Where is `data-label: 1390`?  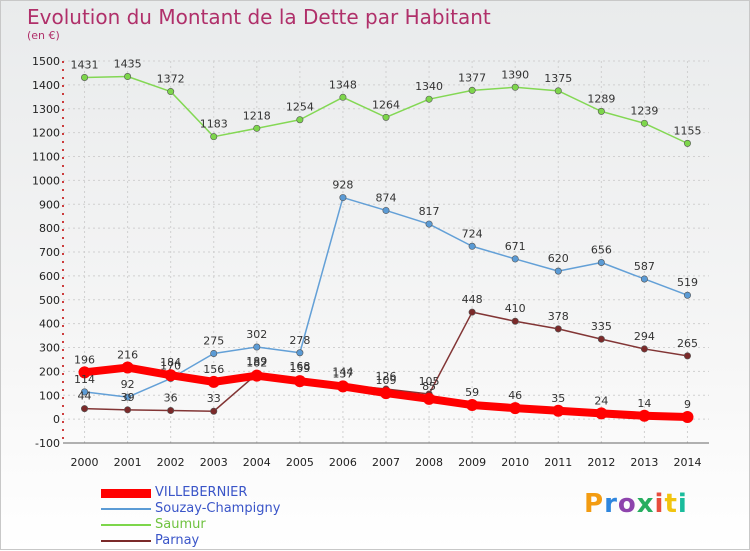 data-label: 1390 is located at coordinates (515, 74).